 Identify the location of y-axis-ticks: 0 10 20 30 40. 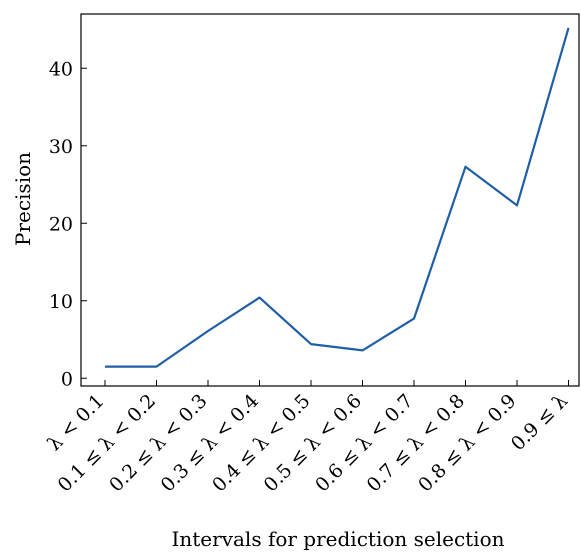
(68, 224).